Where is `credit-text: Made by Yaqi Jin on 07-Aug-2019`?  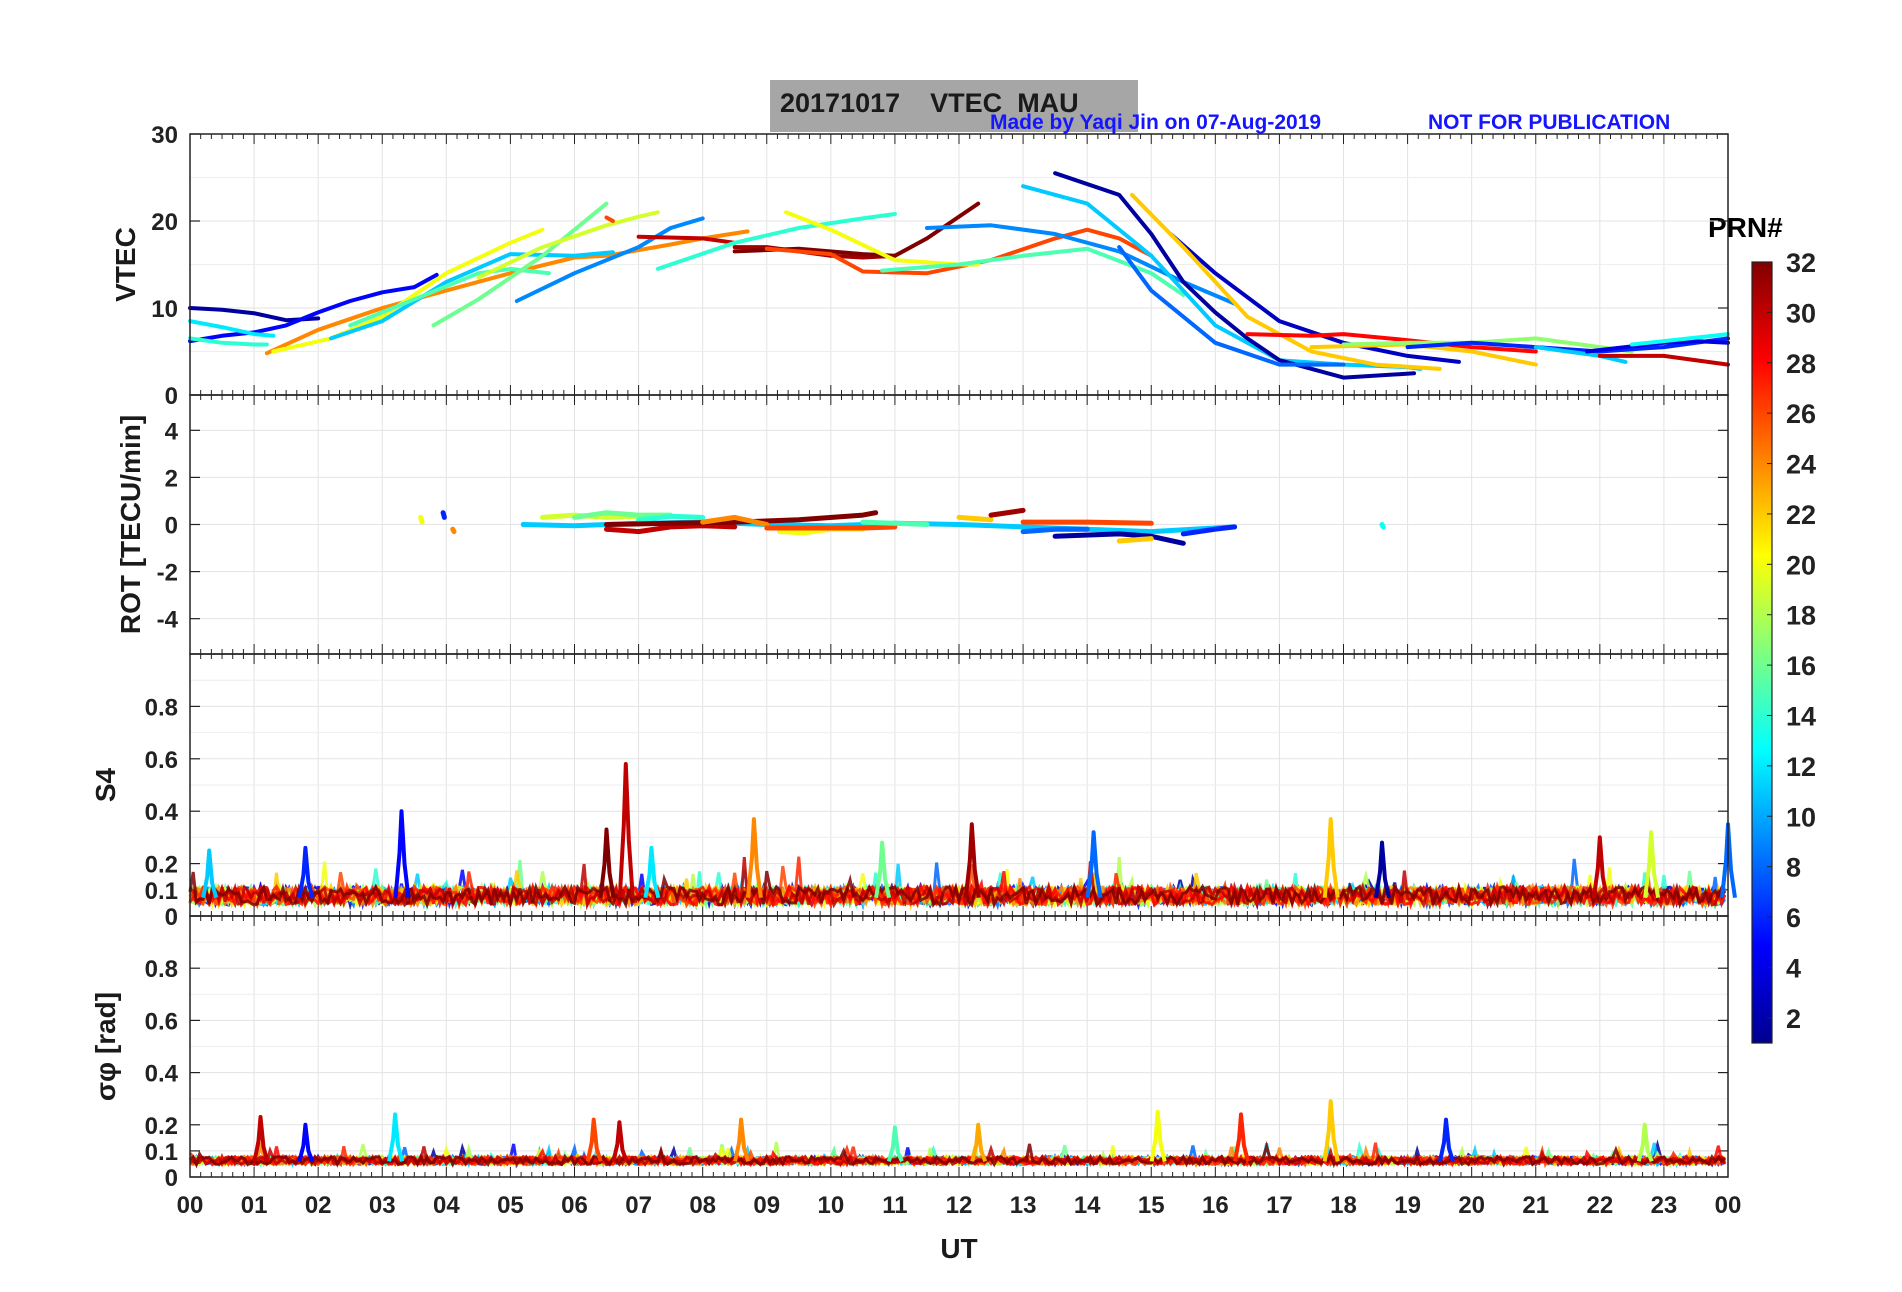
credit-text: Made by Yaqi Jin on 07-Aug-2019 is located at coordinates (1156, 122).